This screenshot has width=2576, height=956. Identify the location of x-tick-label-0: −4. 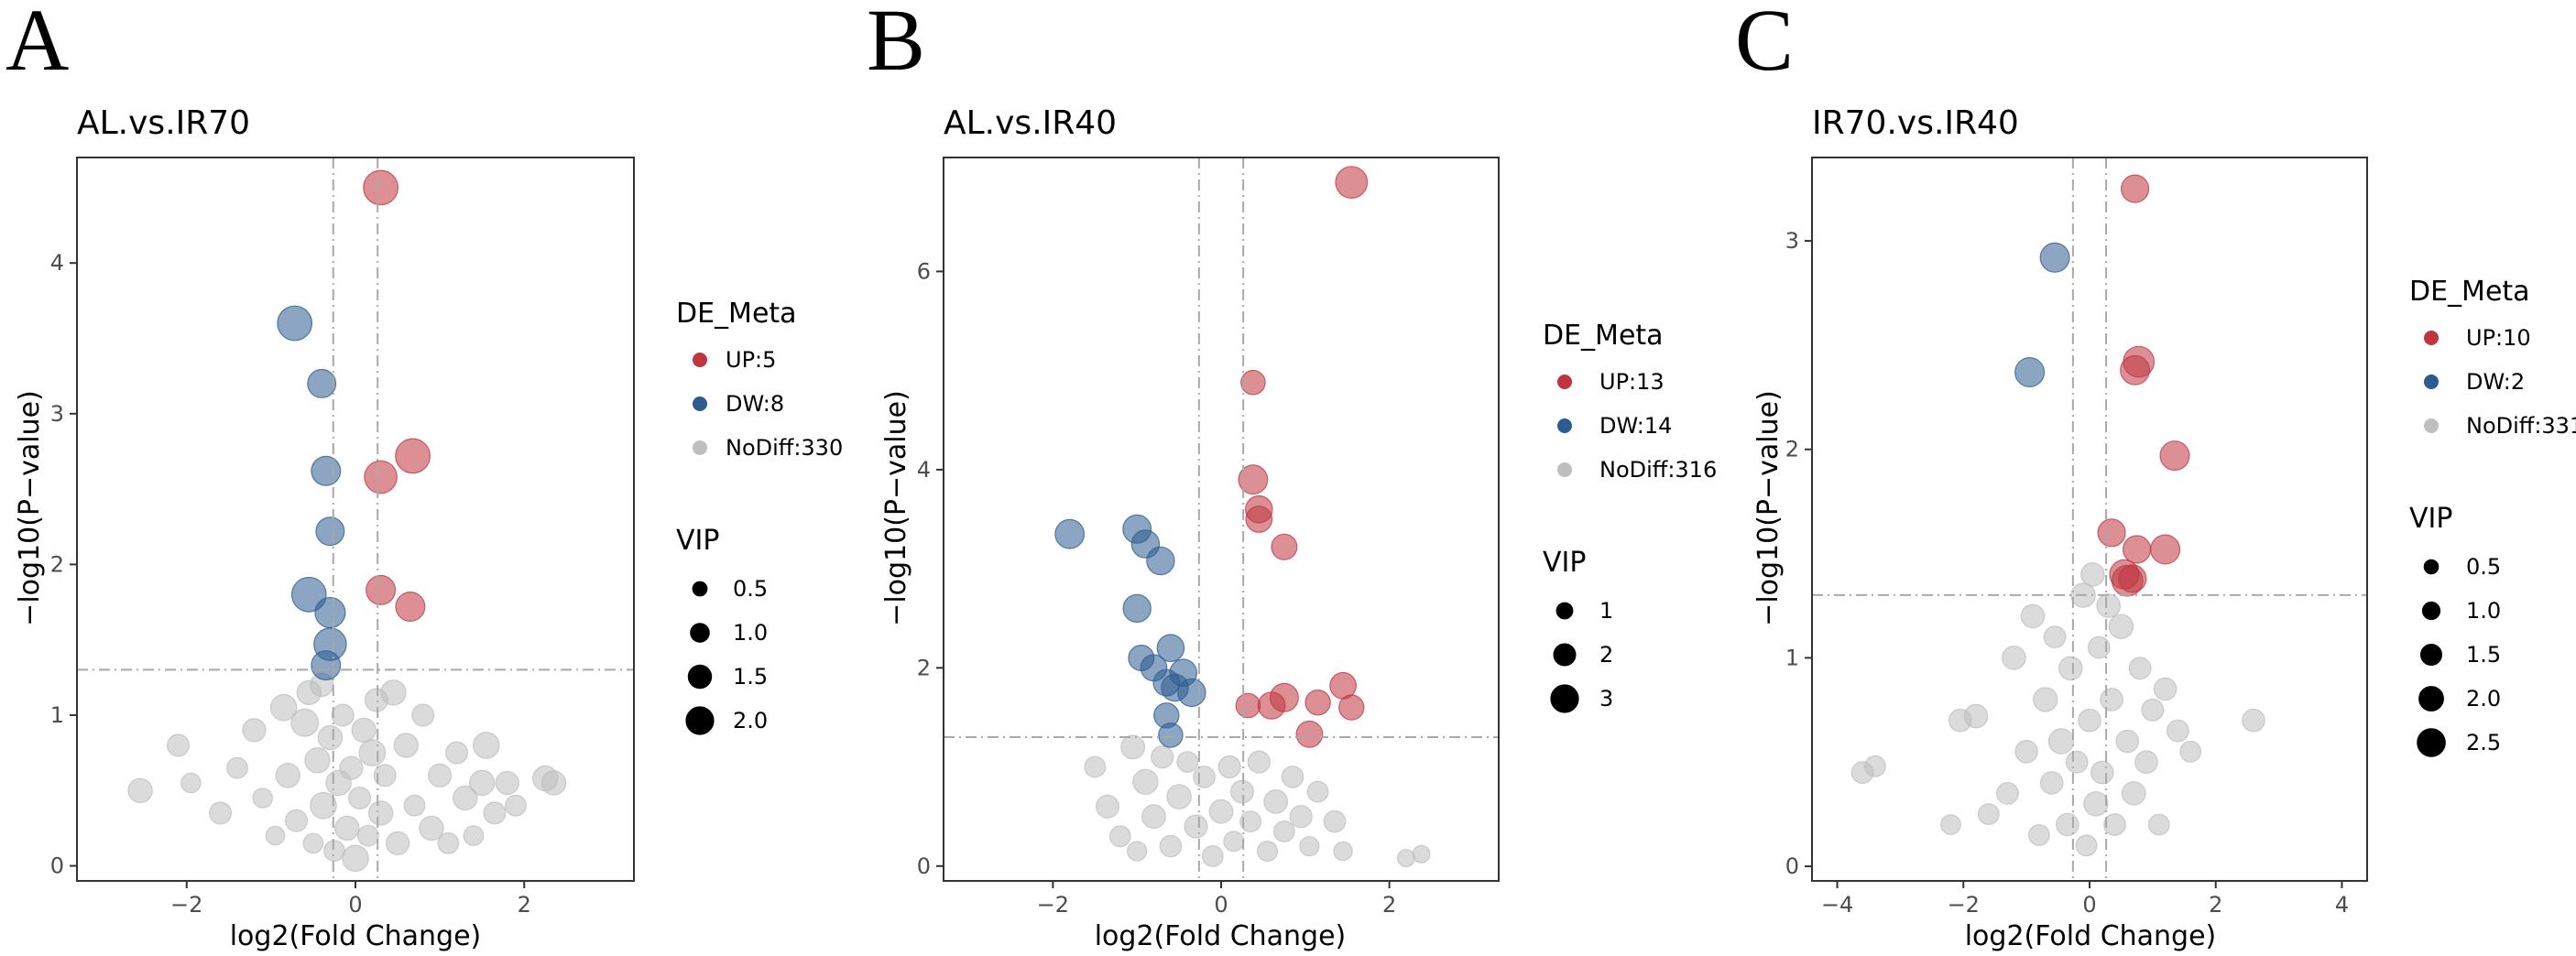
(1837, 905).